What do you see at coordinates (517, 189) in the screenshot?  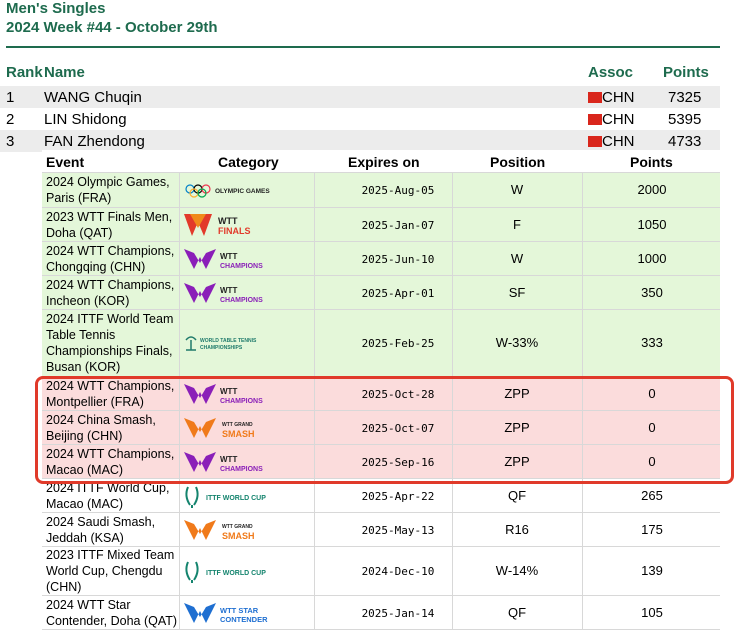 I see `event-position: W` at bounding box center [517, 189].